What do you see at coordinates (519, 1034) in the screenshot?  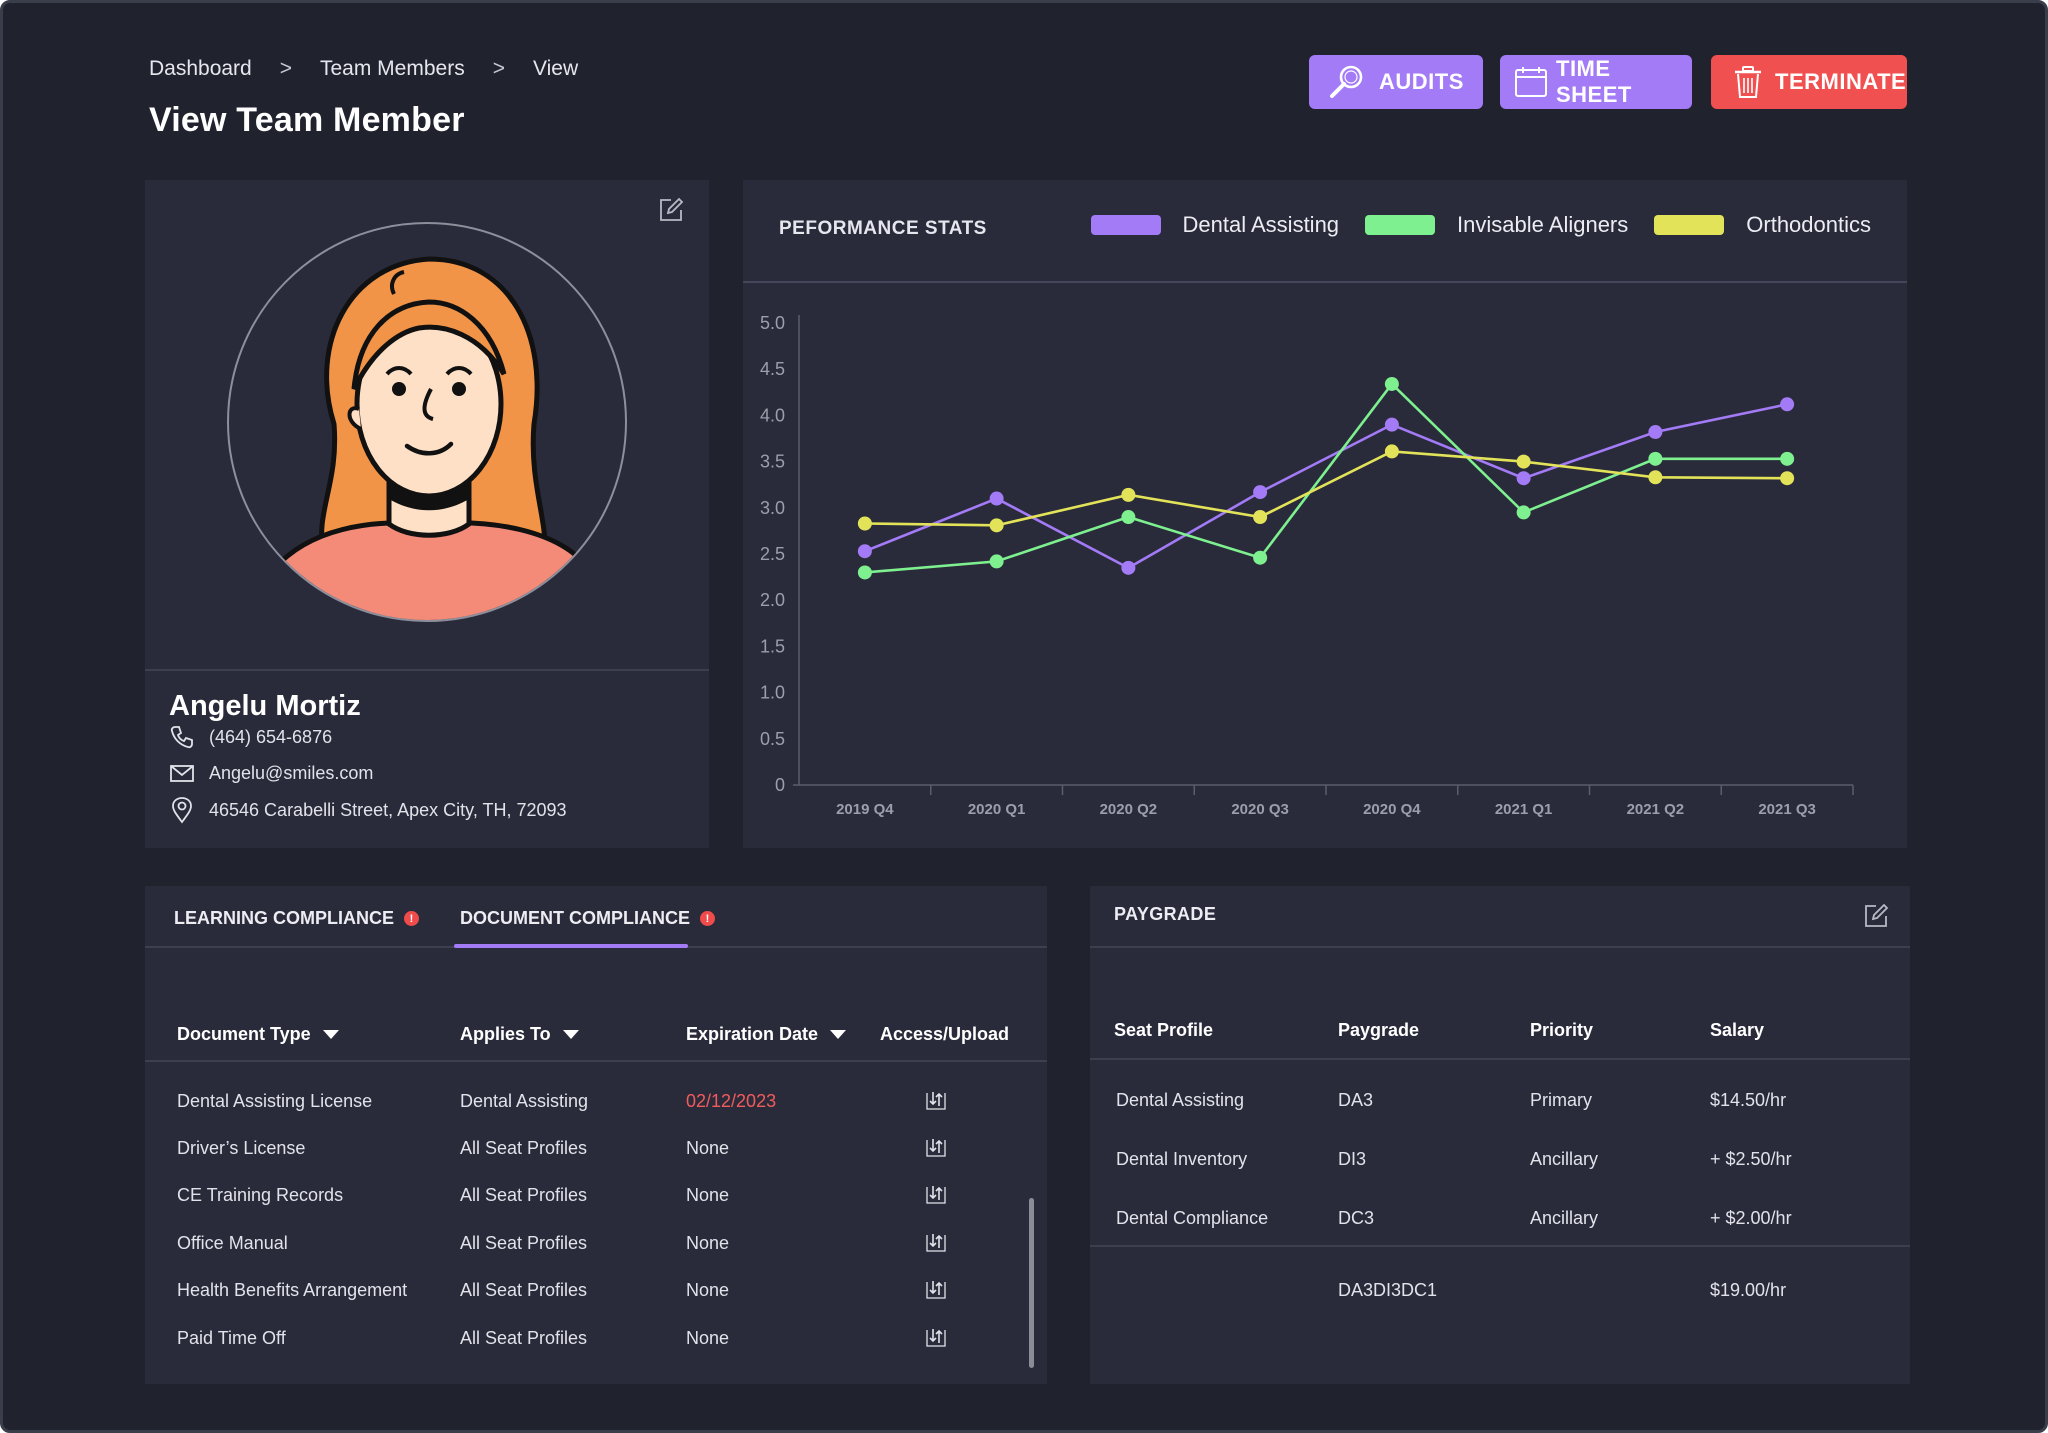 I see `column-applies-to: Applies To` at bounding box center [519, 1034].